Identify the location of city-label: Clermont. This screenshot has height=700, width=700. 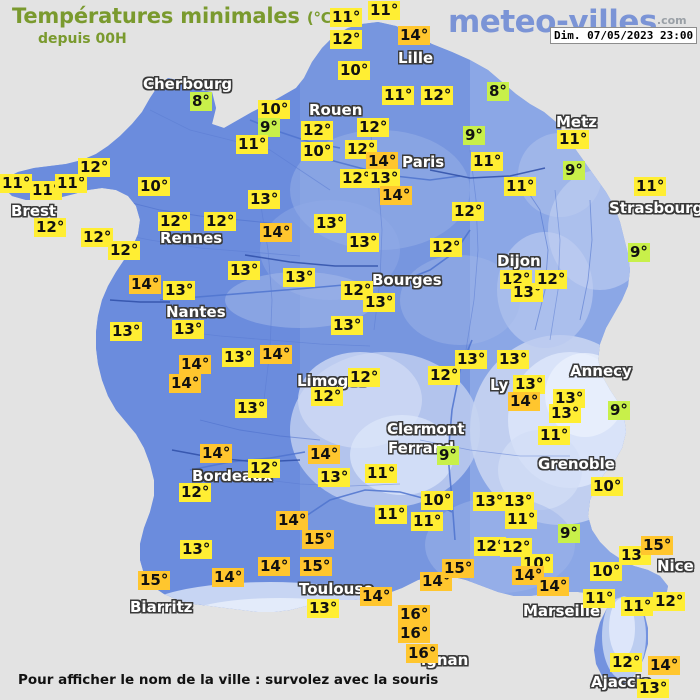
(426, 429).